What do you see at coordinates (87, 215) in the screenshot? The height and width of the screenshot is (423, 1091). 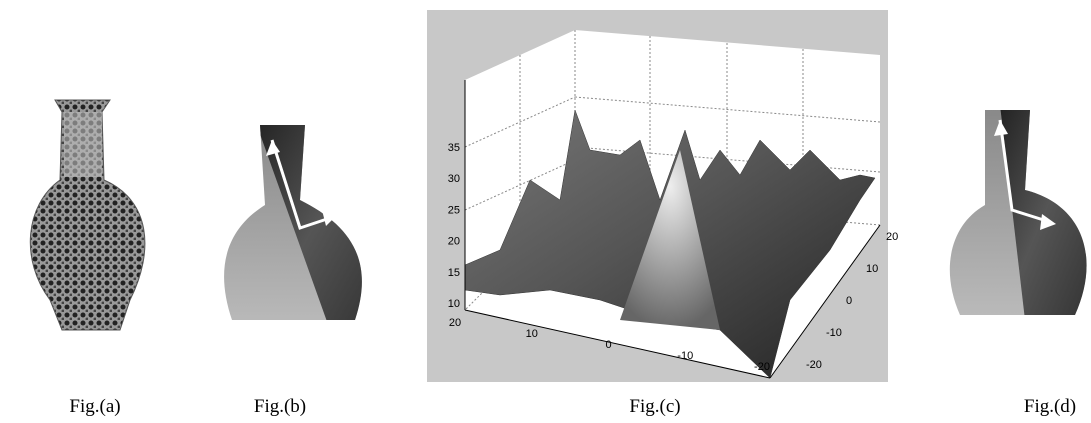 I see `vase-photo` at bounding box center [87, 215].